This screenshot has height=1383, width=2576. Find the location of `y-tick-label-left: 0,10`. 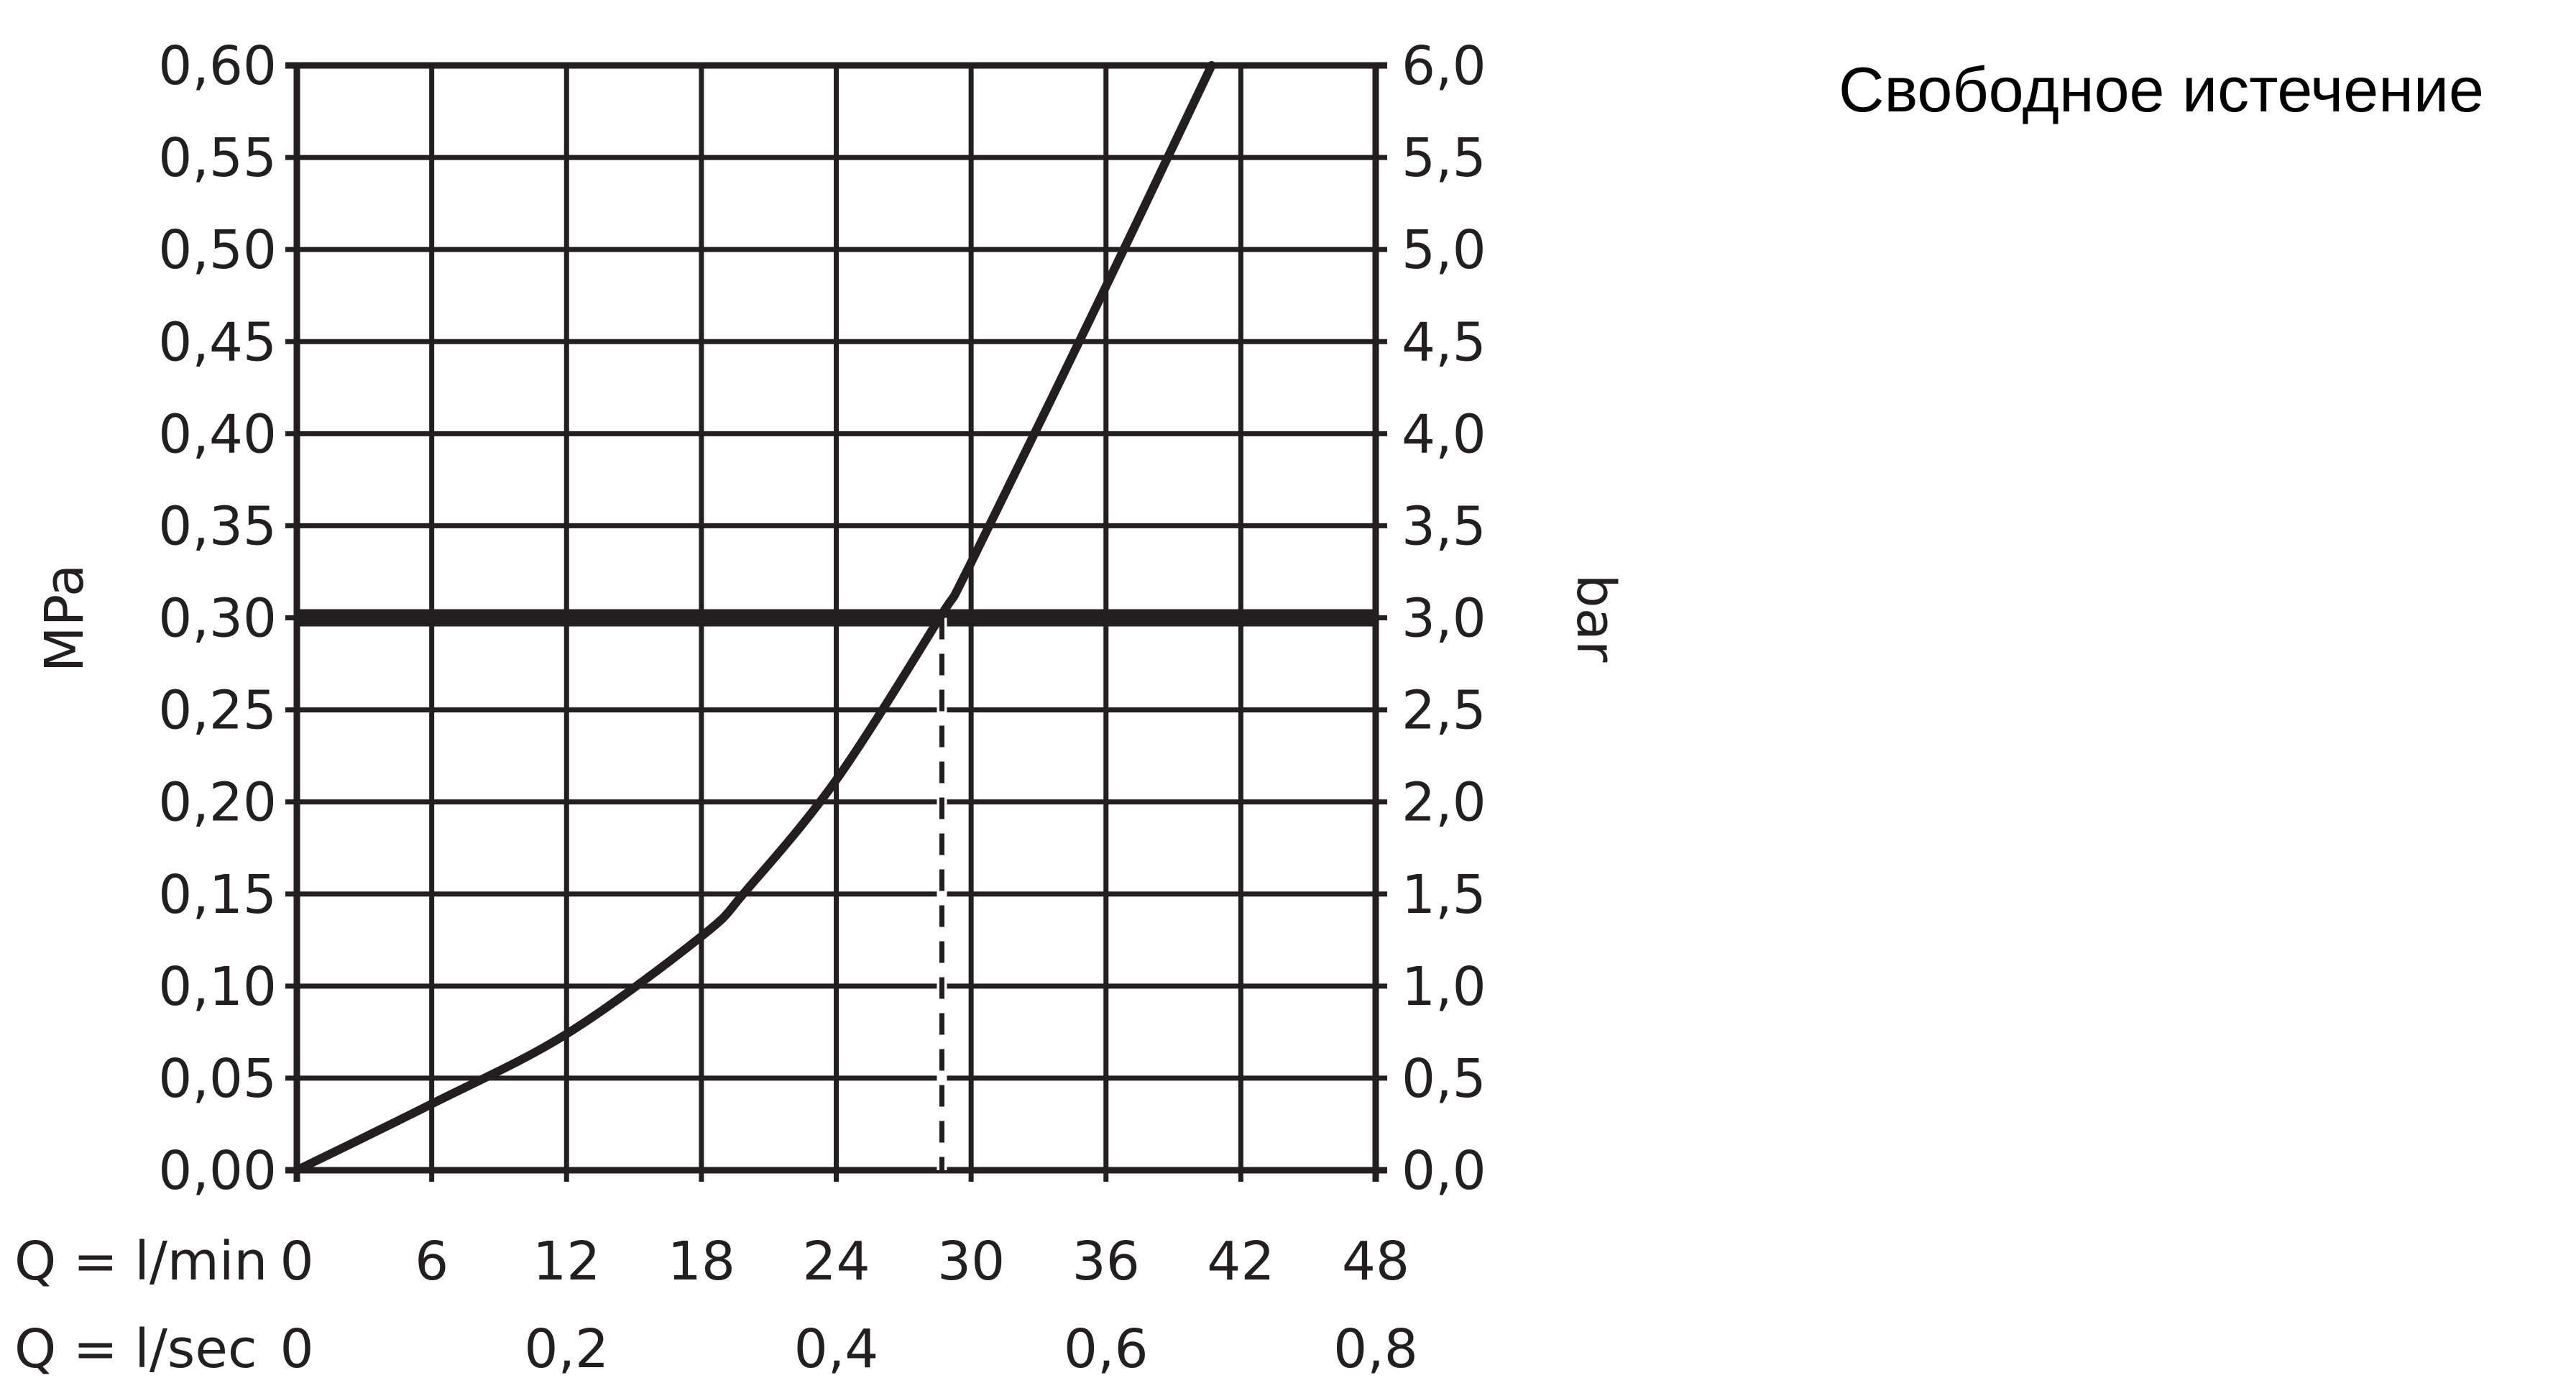

y-tick-label-left: 0,10 is located at coordinates (217, 987).